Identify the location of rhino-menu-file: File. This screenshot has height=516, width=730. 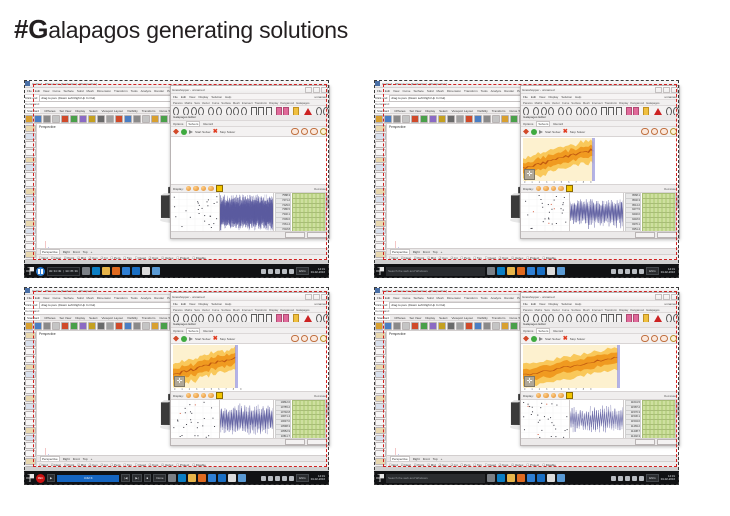
(379, 298).